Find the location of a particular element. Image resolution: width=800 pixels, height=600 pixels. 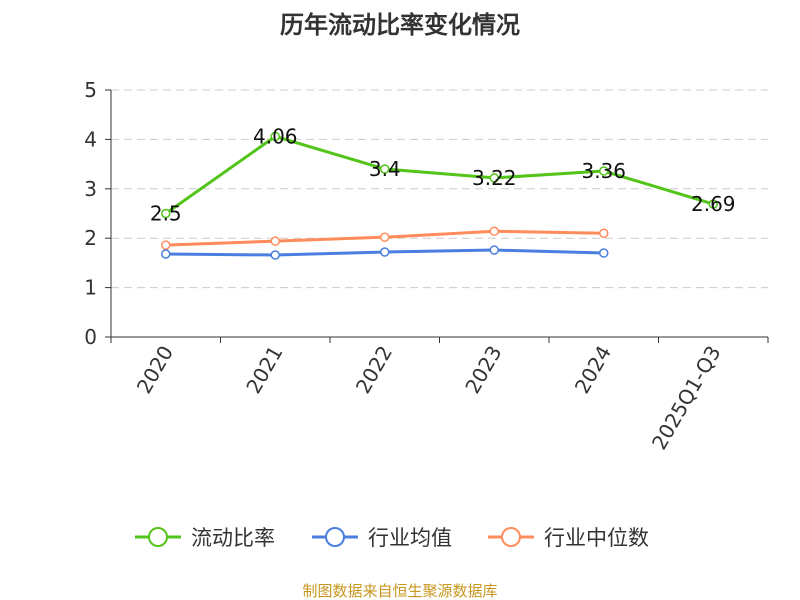

y-tick-label: 0 is located at coordinates (90, 337).